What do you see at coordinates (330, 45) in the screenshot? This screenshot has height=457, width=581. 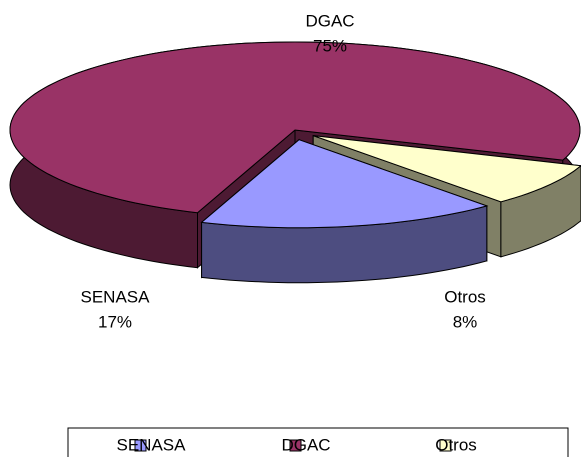 I see `slice-value-label: 75%` at bounding box center [330, 45].